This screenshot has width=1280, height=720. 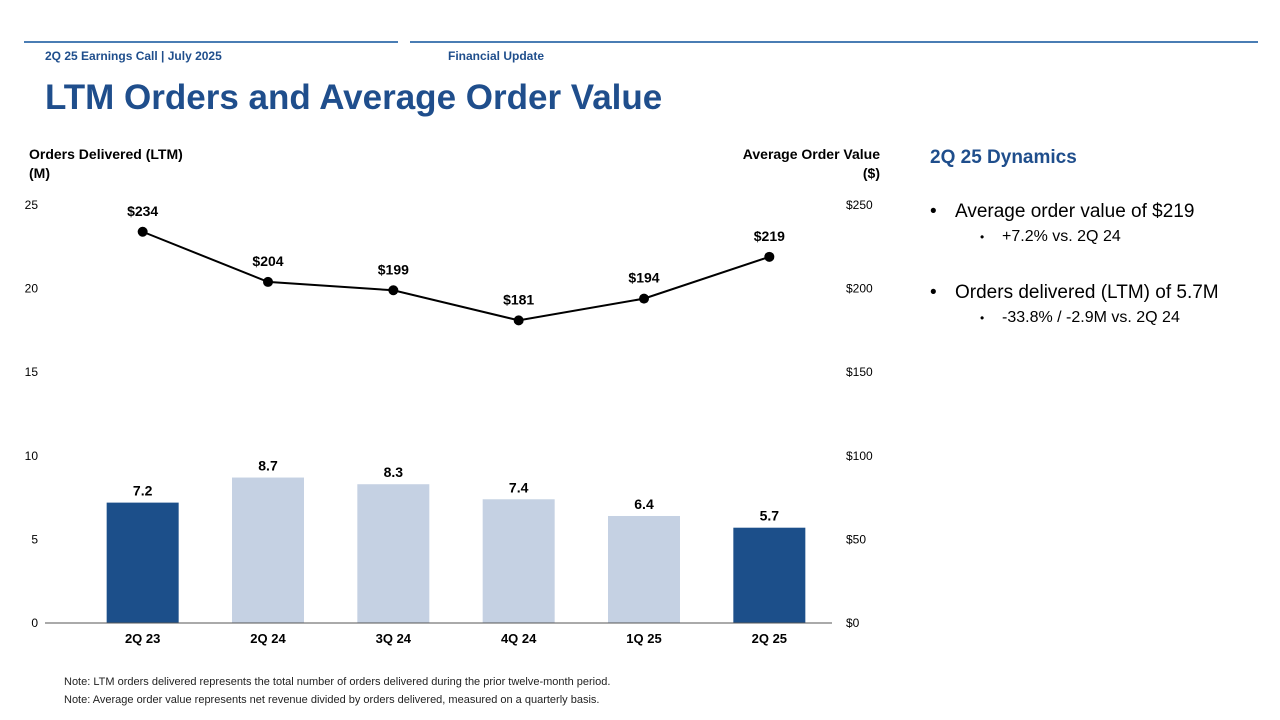 I want to click on left-tick-label: 0, so click(x=34, y=623).